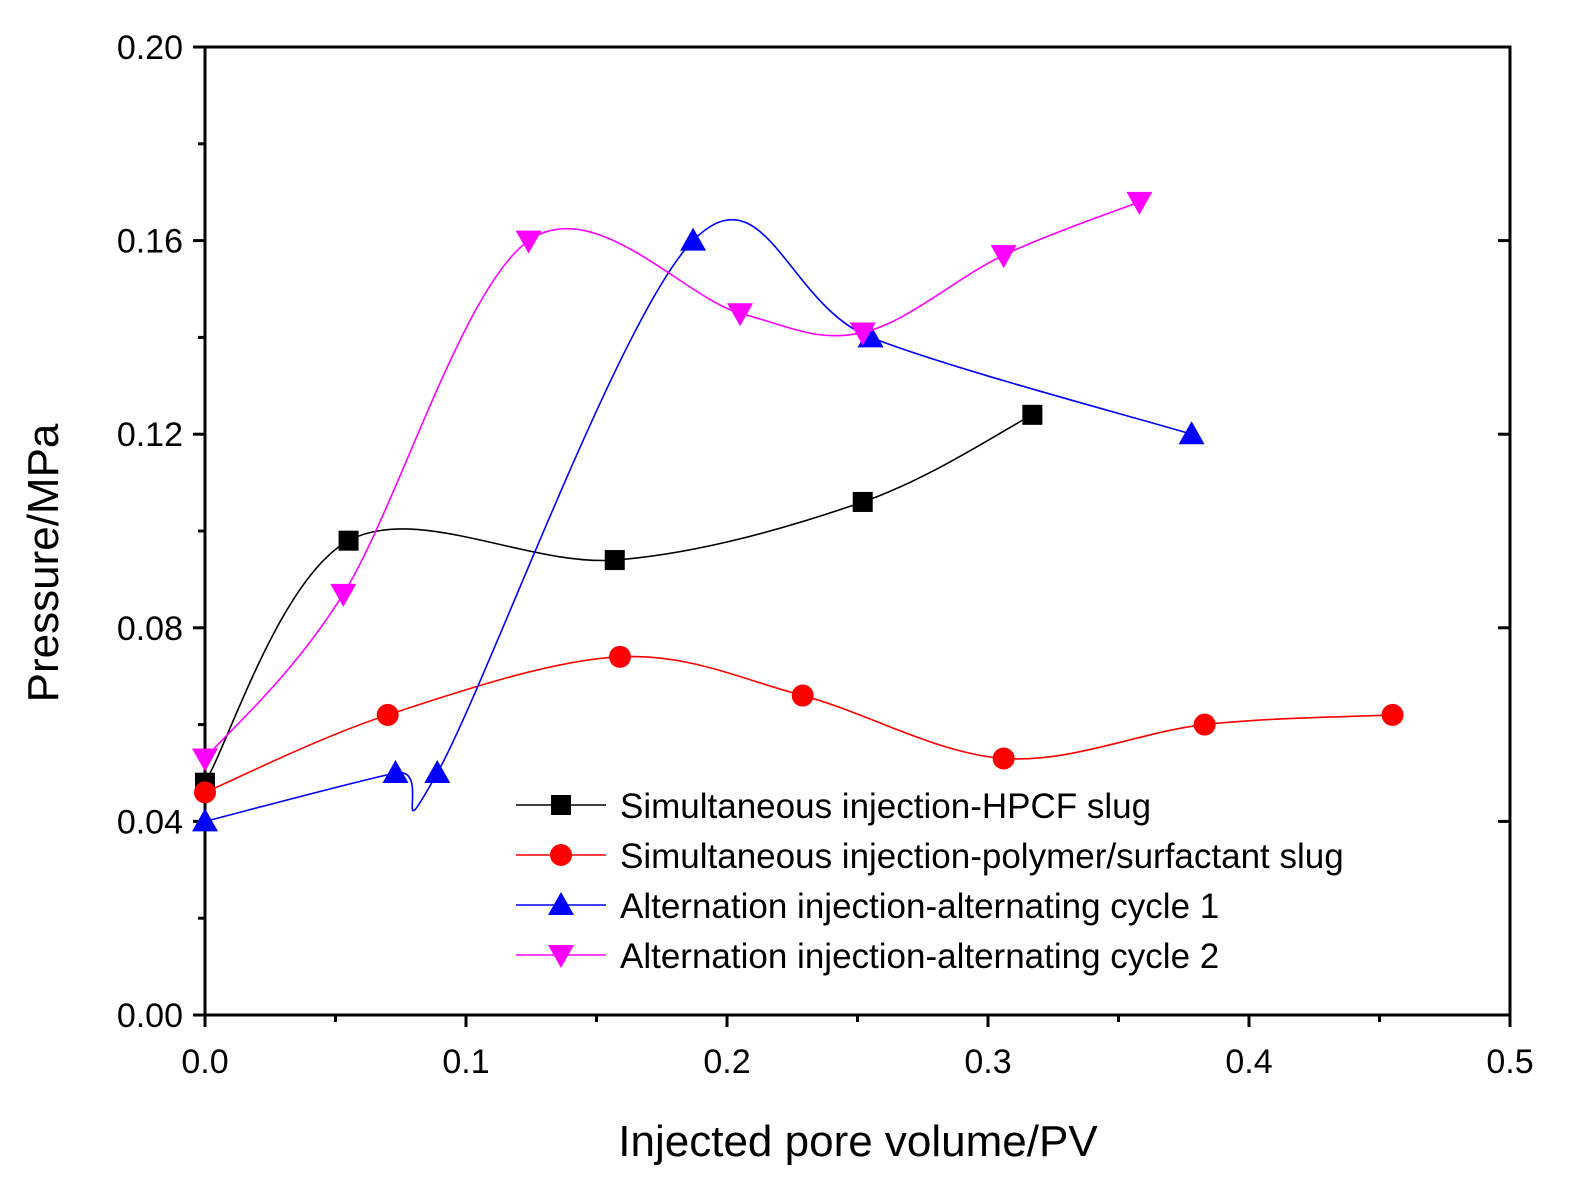 The height and width of the screenshot is (1196, 1574). I want to click on x-tick-label: 0.0, so click(204, 1062).